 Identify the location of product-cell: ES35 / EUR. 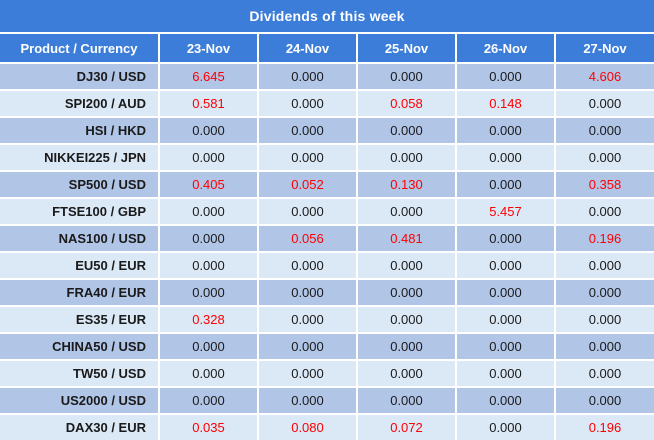
(80, 319).